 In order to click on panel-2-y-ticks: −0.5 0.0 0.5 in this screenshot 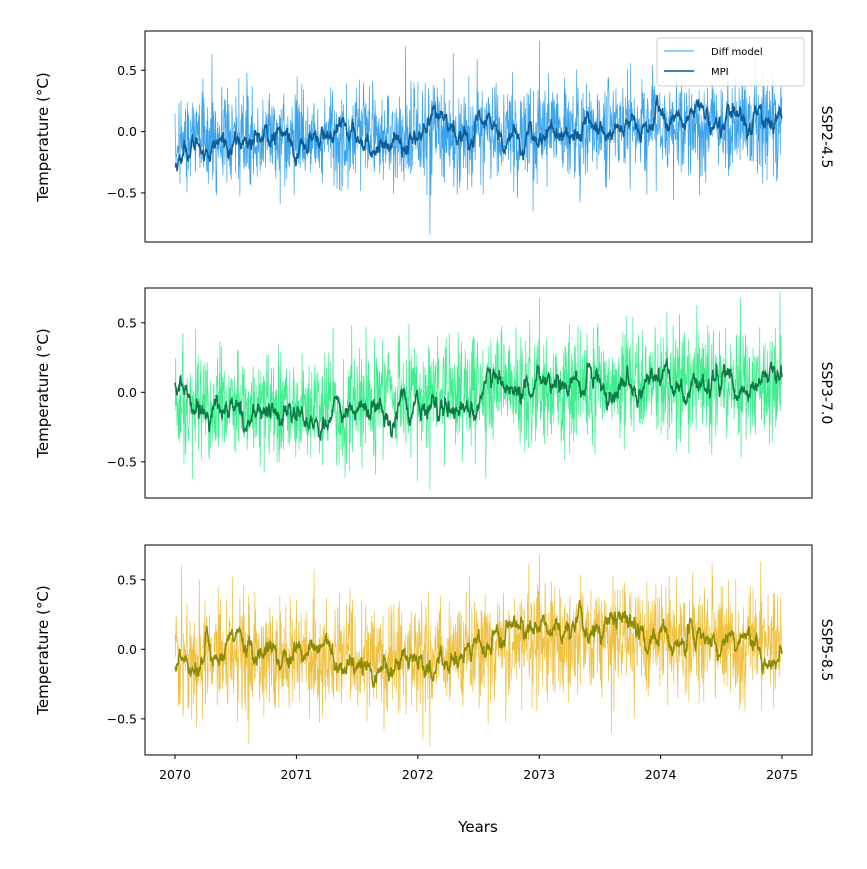, I will do `click(126, 392)`.